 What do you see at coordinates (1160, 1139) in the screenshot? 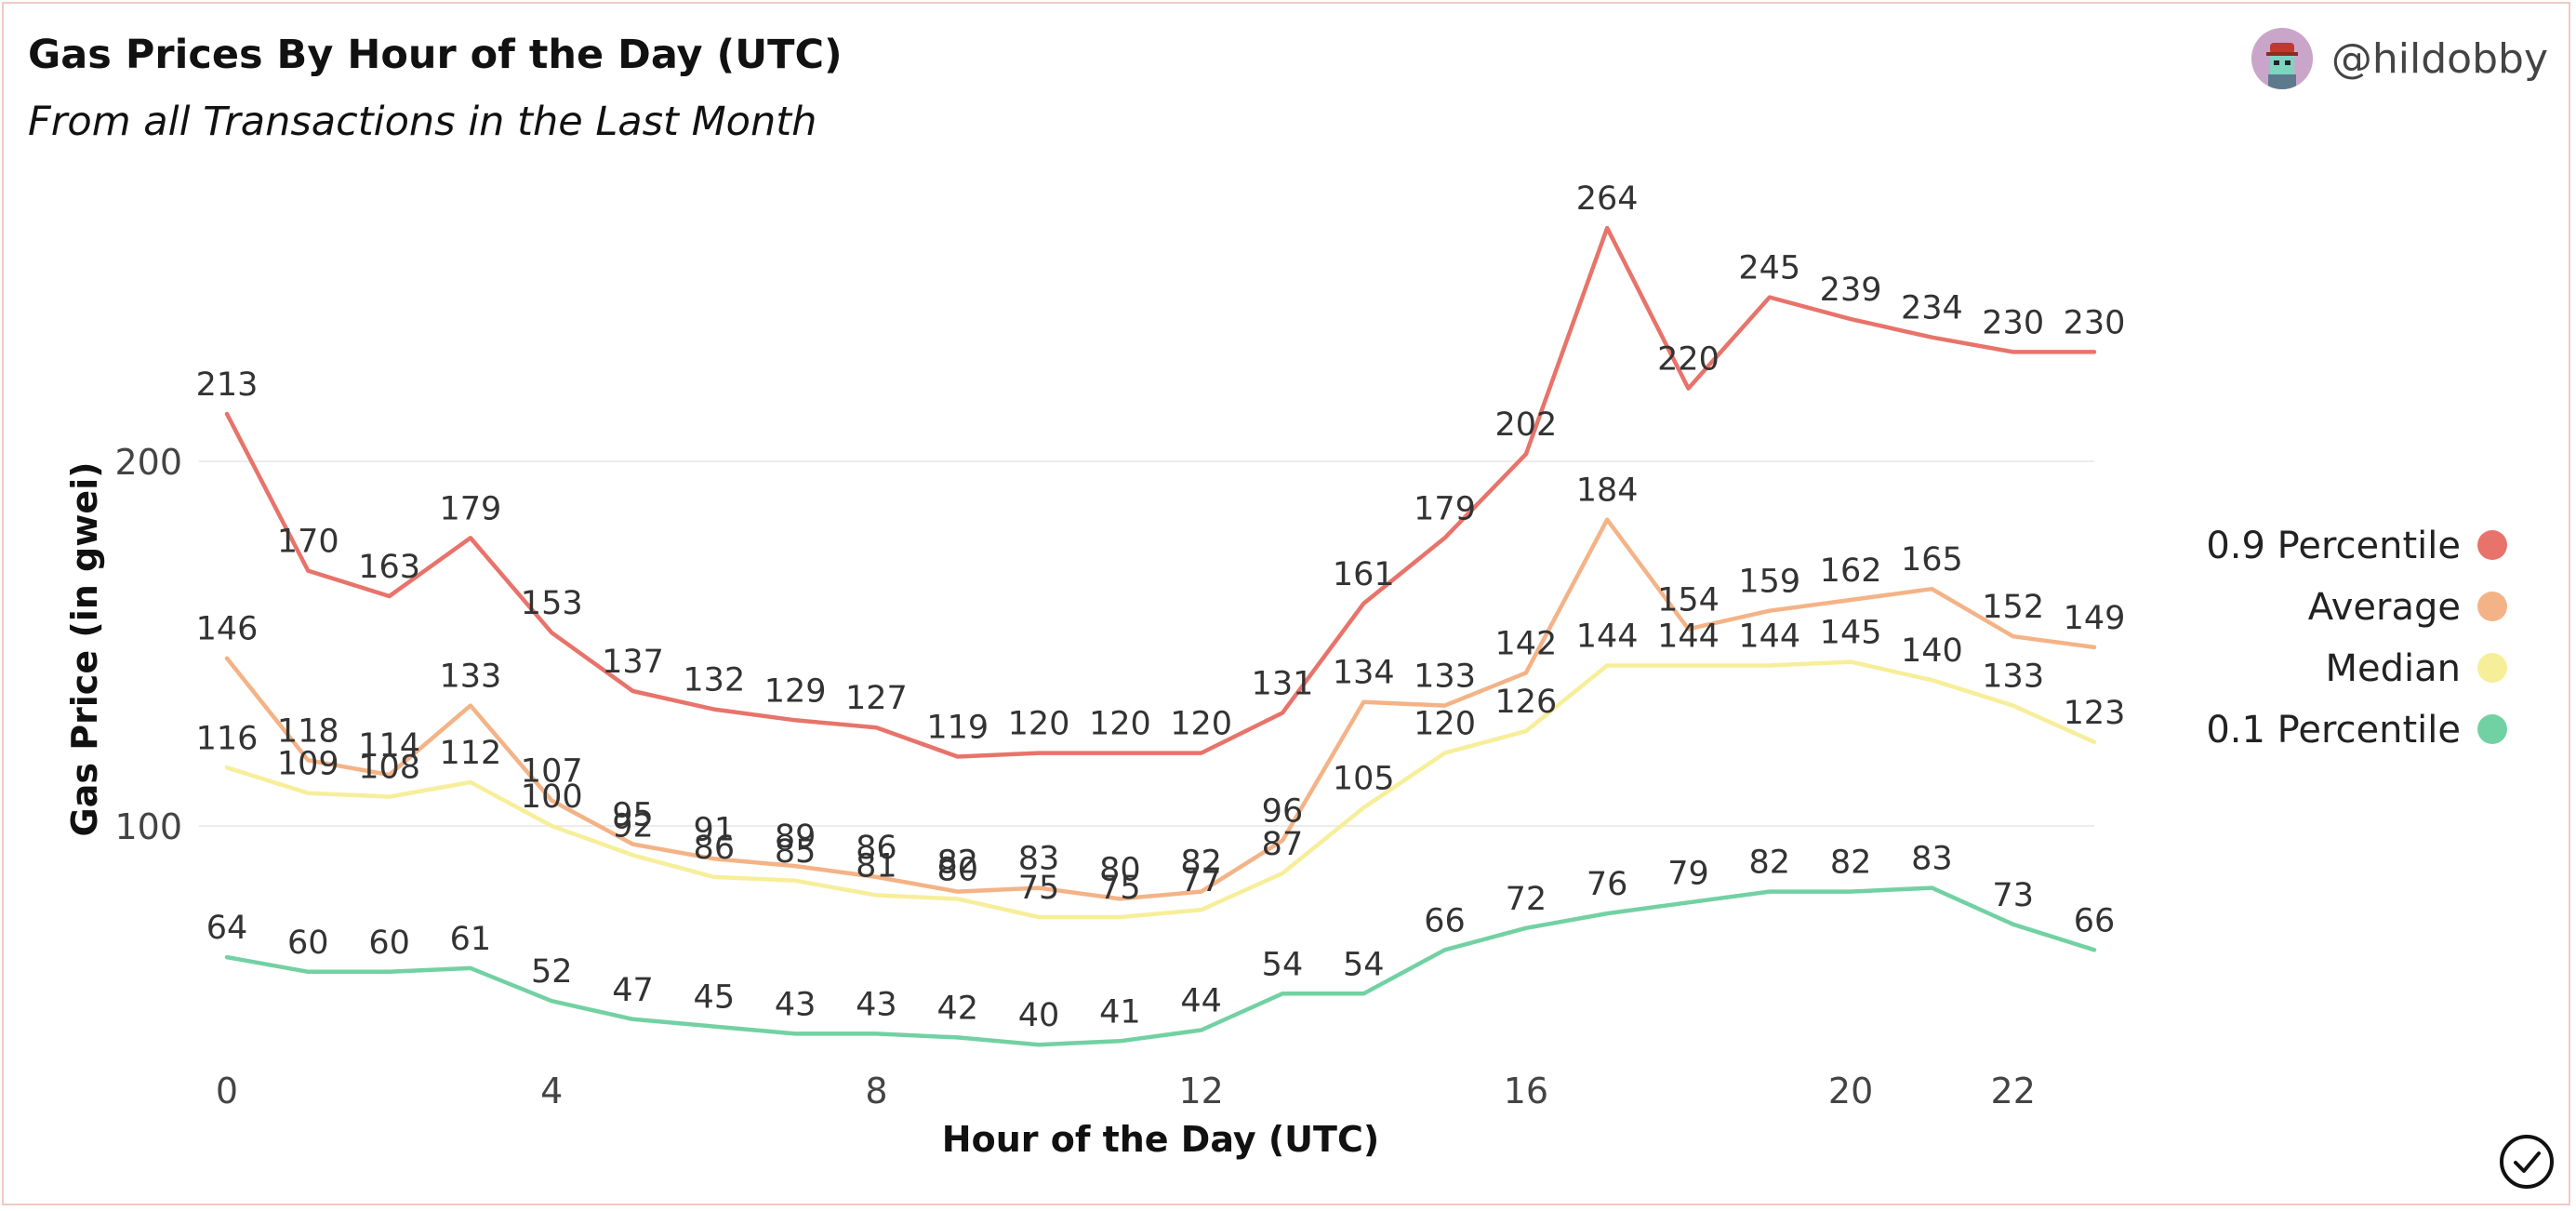
I see `x-axis-label: Hour of the Day (UTC)` at bounding box center [1160, 1139].